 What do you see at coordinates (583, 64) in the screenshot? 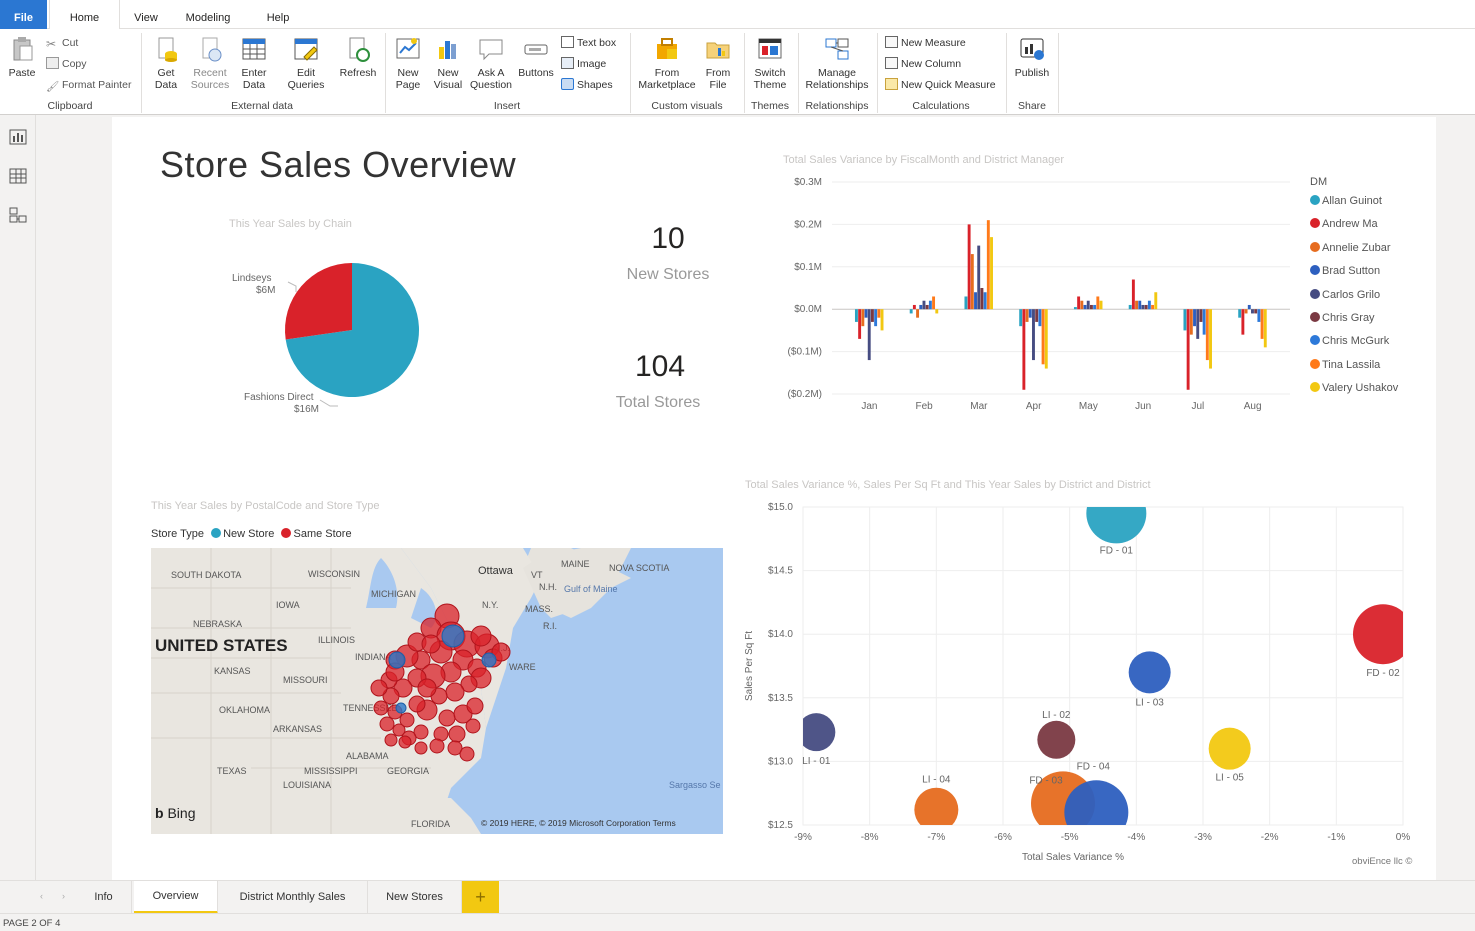
I see `image-button: Image` at bounding box center [583, 64].